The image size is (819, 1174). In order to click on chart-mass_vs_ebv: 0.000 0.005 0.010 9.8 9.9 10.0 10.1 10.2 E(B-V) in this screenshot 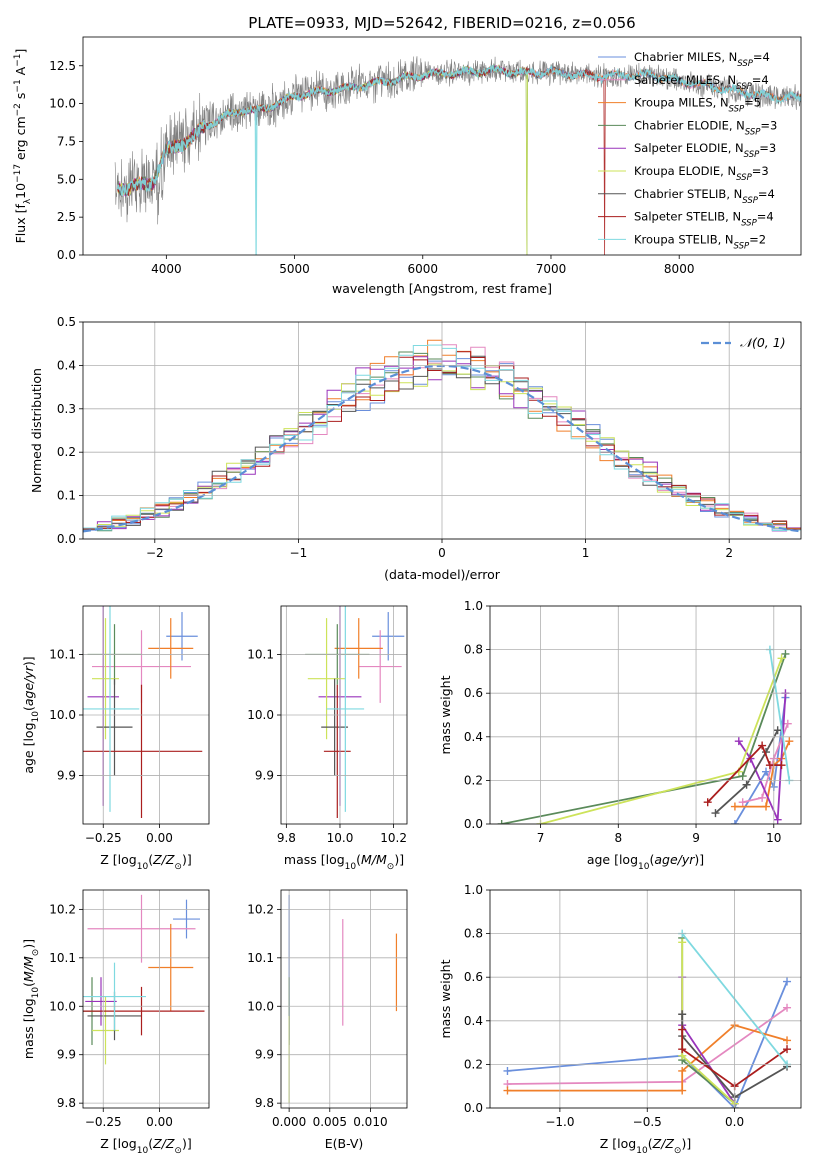, I will do `click(327, 1020)`.